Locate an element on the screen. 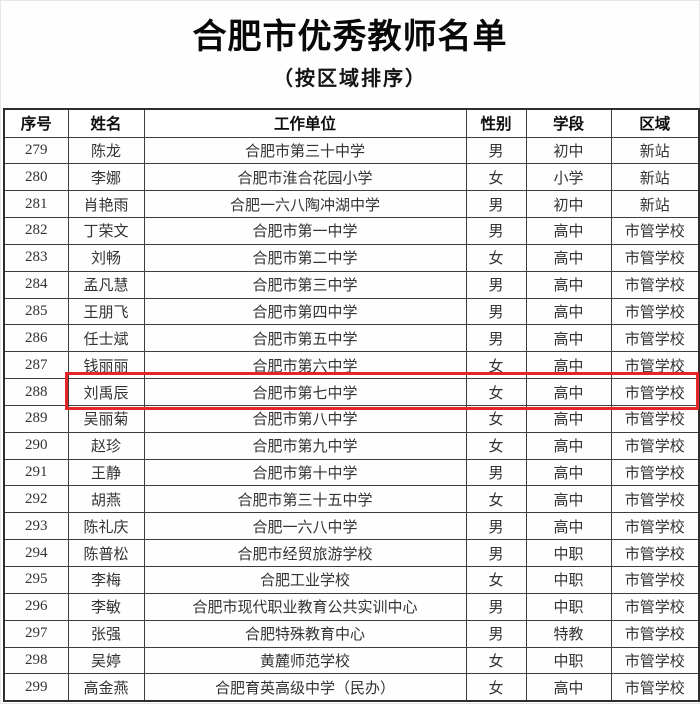 The image size is (700, 704). table-row: 291 王静 合肥市第十中学男高中 市管学校 is located at coordinates (351, 472).